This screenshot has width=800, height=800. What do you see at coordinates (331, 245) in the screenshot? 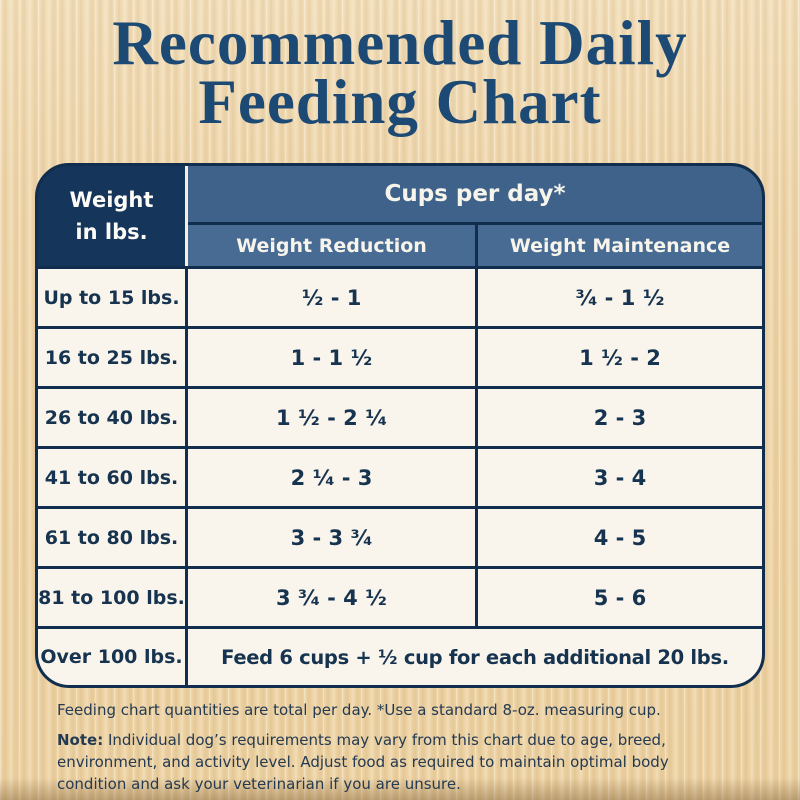
I see `weight-reduction-column-header: Weight Reduction` at bounding box center [331, 245].